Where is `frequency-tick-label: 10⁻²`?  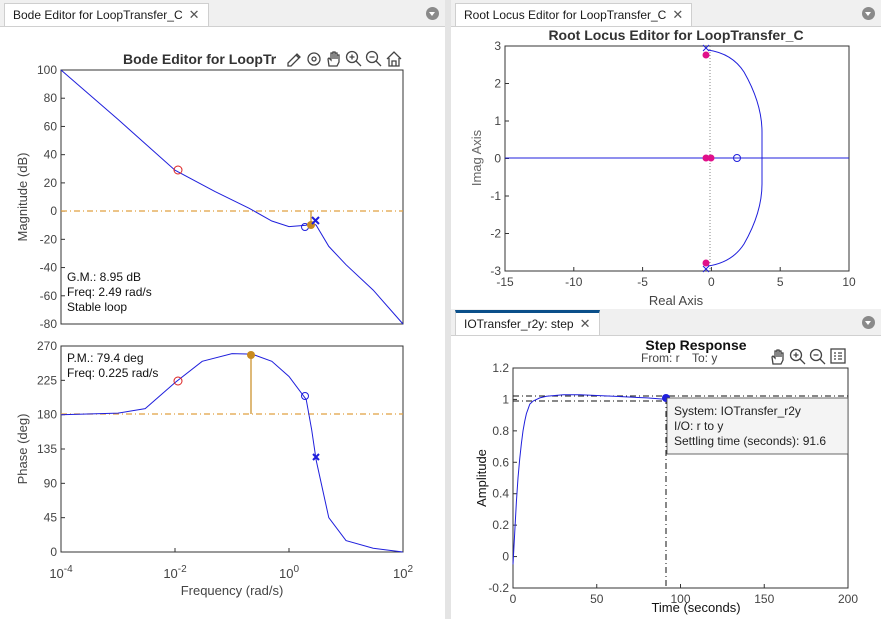
frequency-tick-label: 10⁻² is located at coordinates (175, 572).